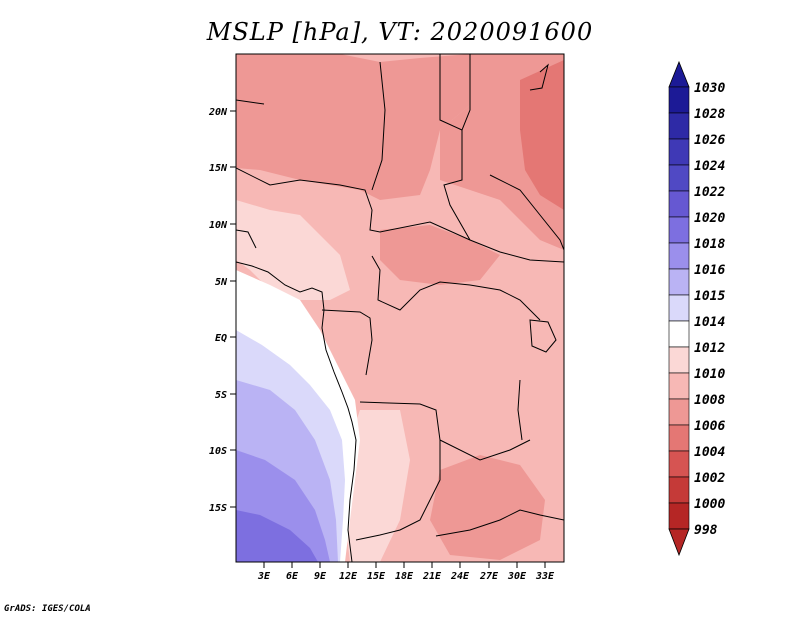  What do you see at coordinates (378, 126) in the screenshot?
I see `niger-chad-border` at bounding box center [378, 126].